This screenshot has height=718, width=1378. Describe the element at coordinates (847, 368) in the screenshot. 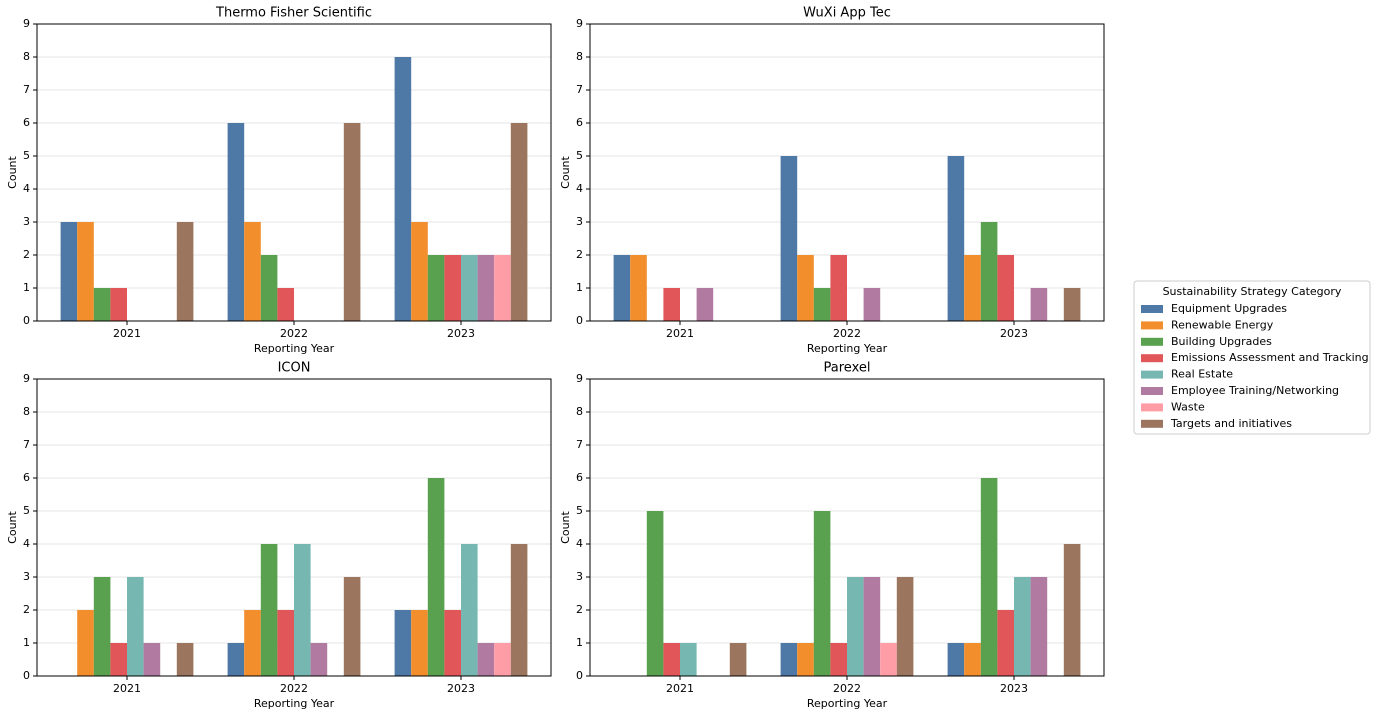

I see `chart-title: Parexel` at that location.